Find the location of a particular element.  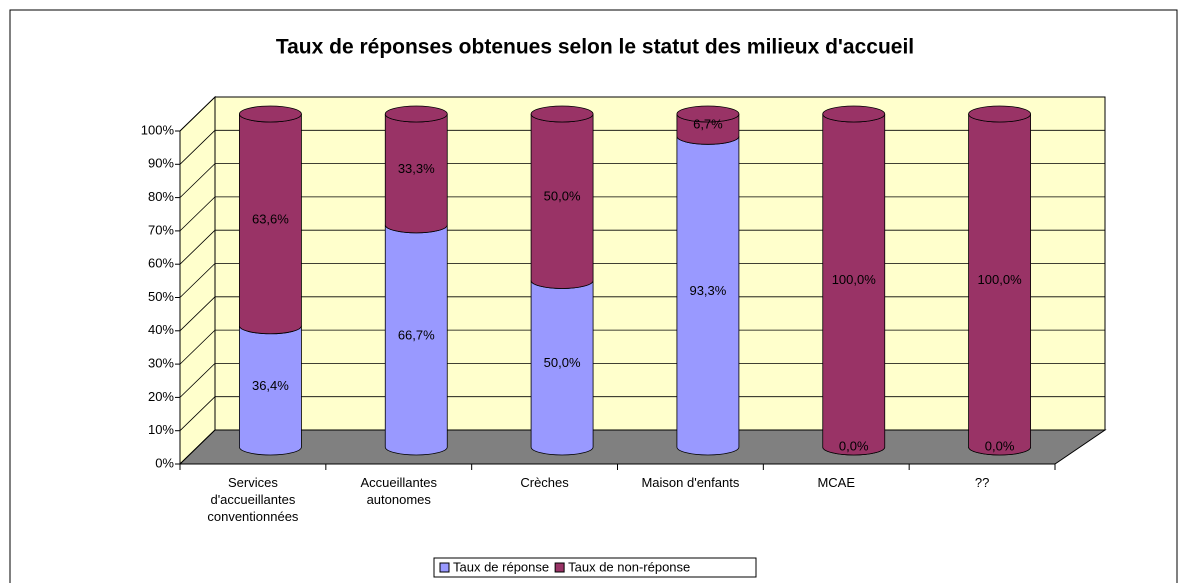

value-label: 6,7% is located at coordinates (708, 124).